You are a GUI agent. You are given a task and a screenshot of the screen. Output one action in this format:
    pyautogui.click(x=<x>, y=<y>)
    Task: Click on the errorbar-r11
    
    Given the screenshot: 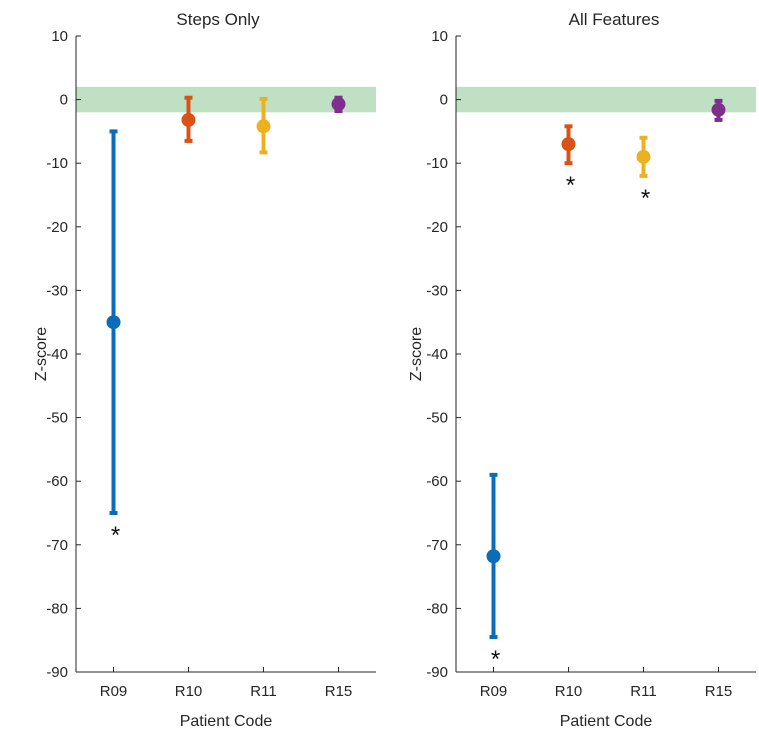 What is the action you would take?
    pyautogui.click(x=263, y=125)
    